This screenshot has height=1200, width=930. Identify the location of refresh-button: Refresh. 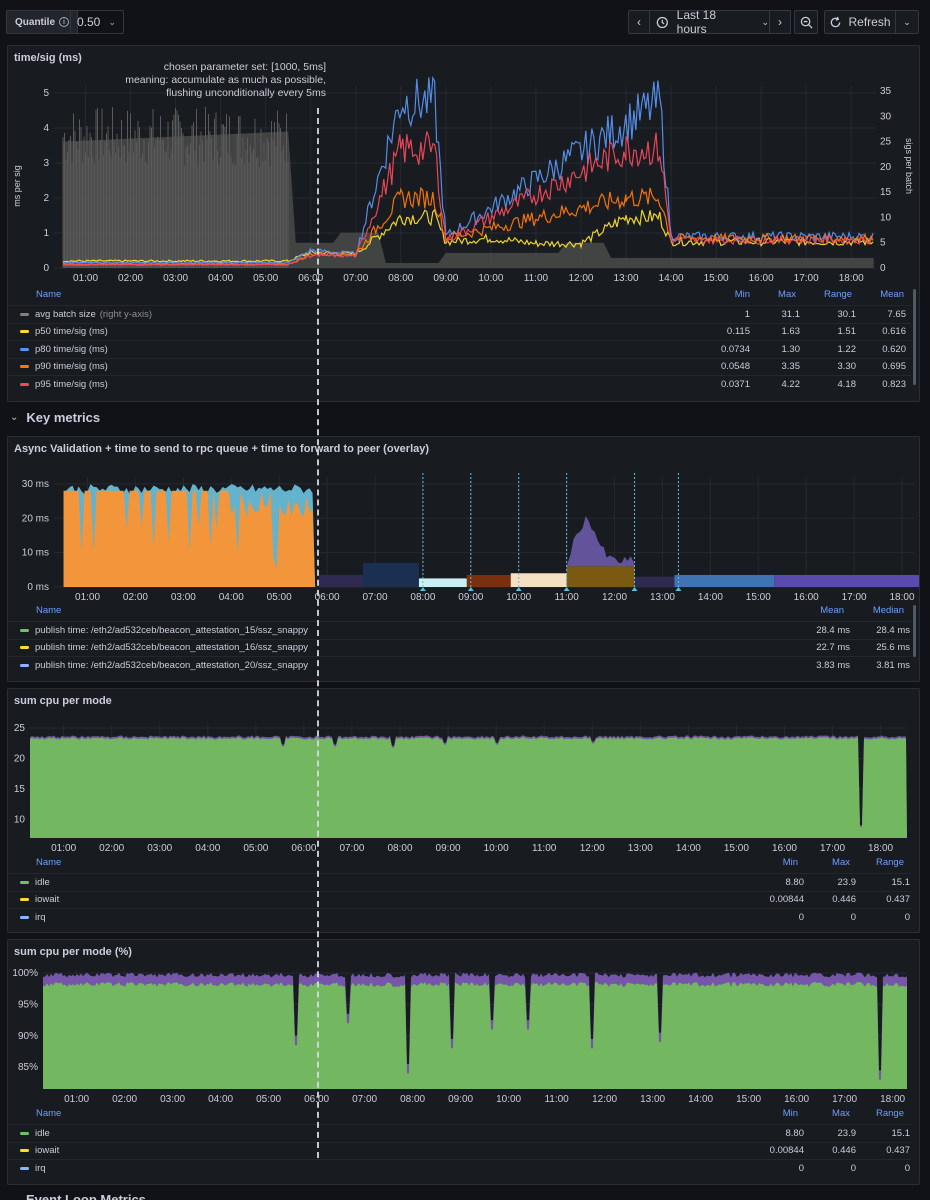
(860, 22).